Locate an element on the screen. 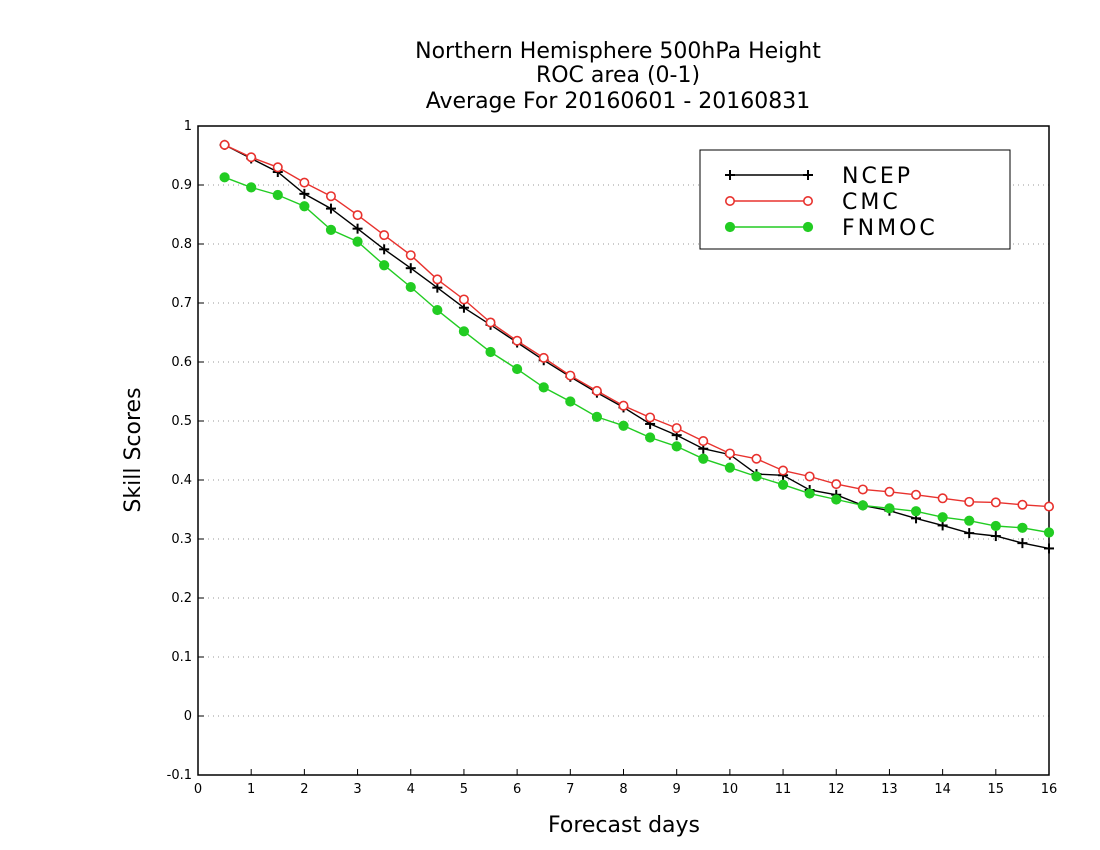  title-line-3: Average For 20160601 - 20160831 is located at coordinates (618, 101).